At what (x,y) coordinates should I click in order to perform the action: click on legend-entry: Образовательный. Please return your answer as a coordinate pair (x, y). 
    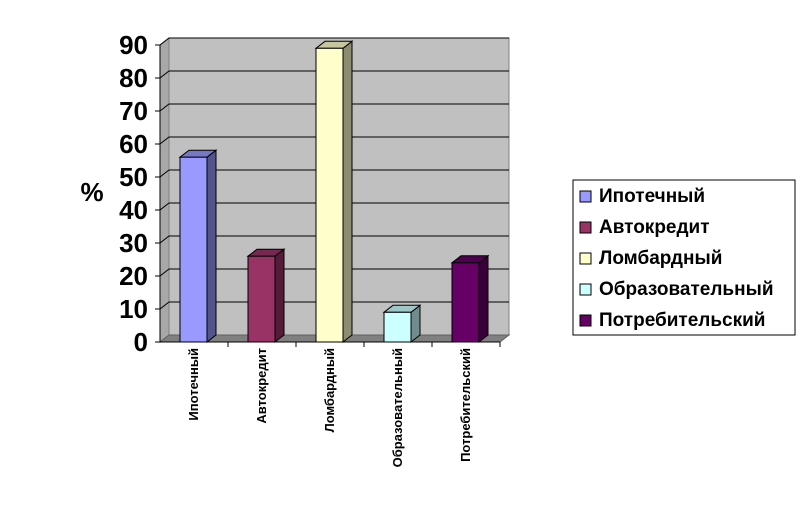
    Looking at the image, I should click on (676, 289).